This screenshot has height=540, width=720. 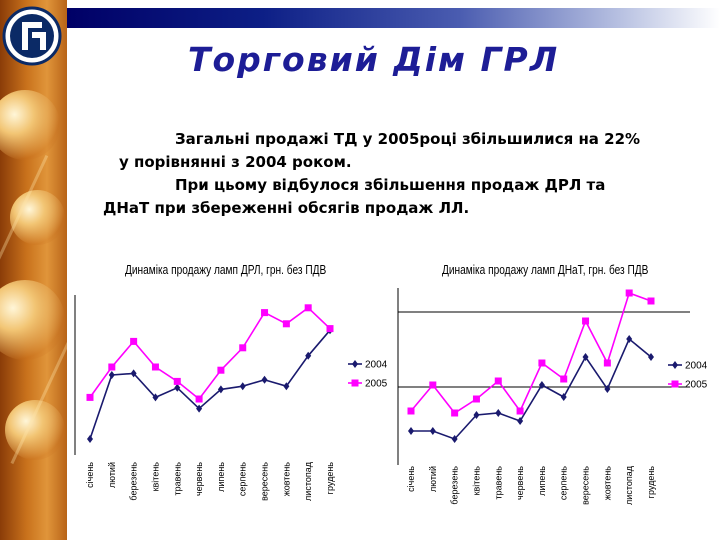 What do you see at coordinates (696, 385) in the screenshot?
I see `chart-1-legend-label-2005: 2005` at bounding box center [696, 385].